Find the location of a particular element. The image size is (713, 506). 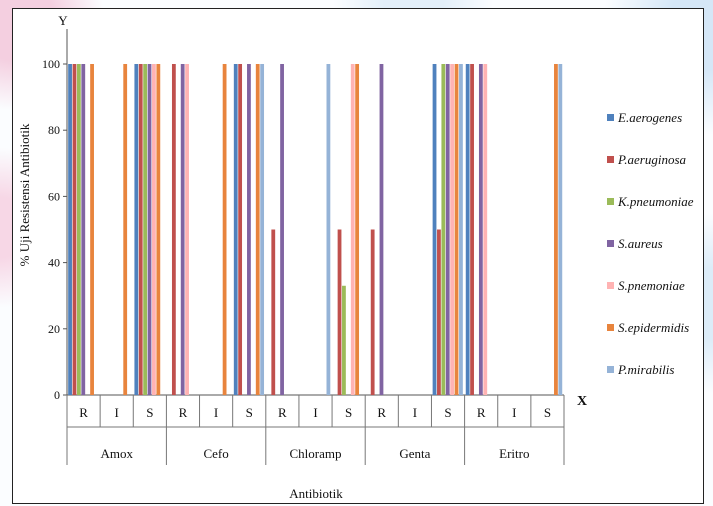

x-group-label: Genta is located at coordinates (414, 453).